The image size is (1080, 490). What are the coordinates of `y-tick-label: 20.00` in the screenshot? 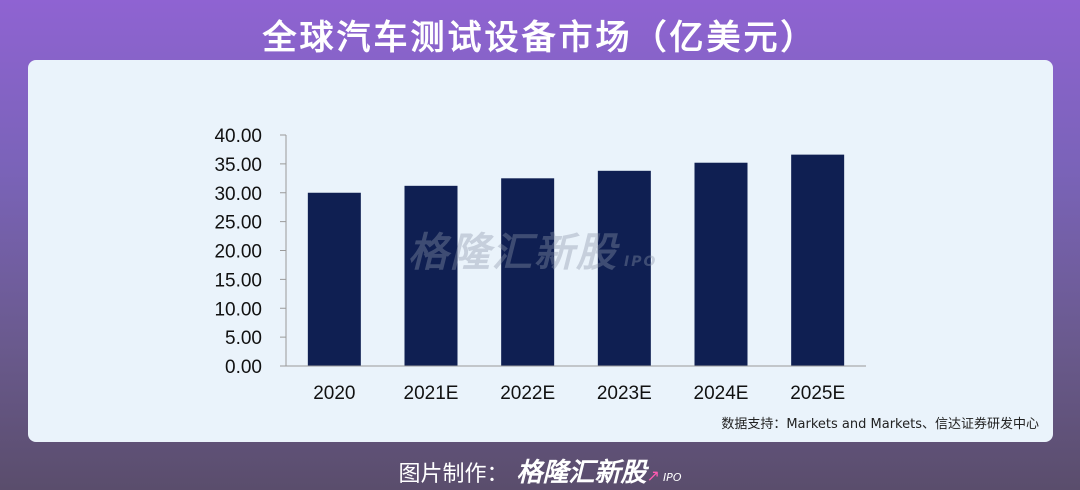 It's located at (238, 252).